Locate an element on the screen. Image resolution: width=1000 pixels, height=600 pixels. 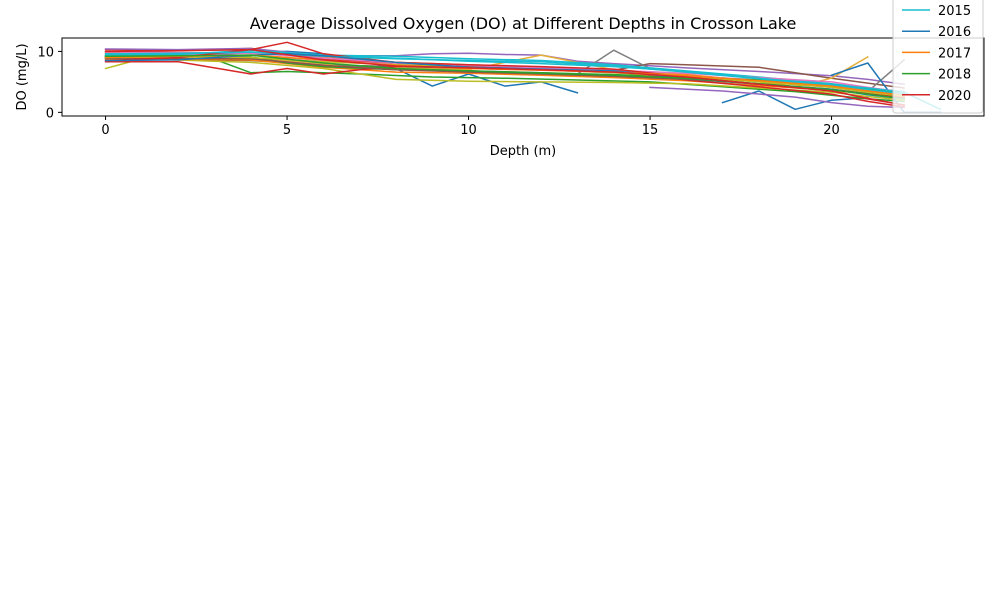
x-axis: 0 5 10 15 20 is located at coordinates (470, 127).